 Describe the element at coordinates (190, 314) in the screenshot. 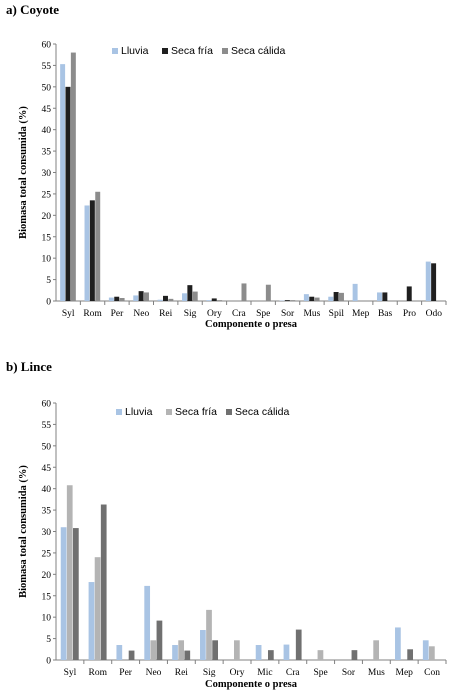

I see `x-tick-label: Sig` at that location.